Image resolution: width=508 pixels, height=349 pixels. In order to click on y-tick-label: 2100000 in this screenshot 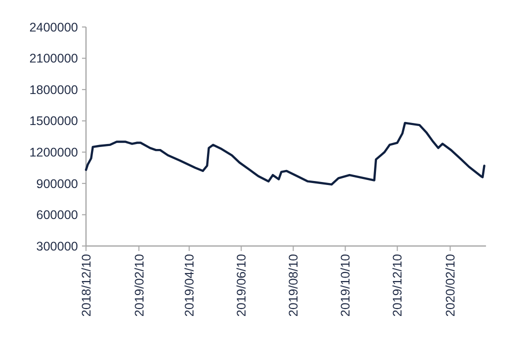, I will do `click(53, 59)`.